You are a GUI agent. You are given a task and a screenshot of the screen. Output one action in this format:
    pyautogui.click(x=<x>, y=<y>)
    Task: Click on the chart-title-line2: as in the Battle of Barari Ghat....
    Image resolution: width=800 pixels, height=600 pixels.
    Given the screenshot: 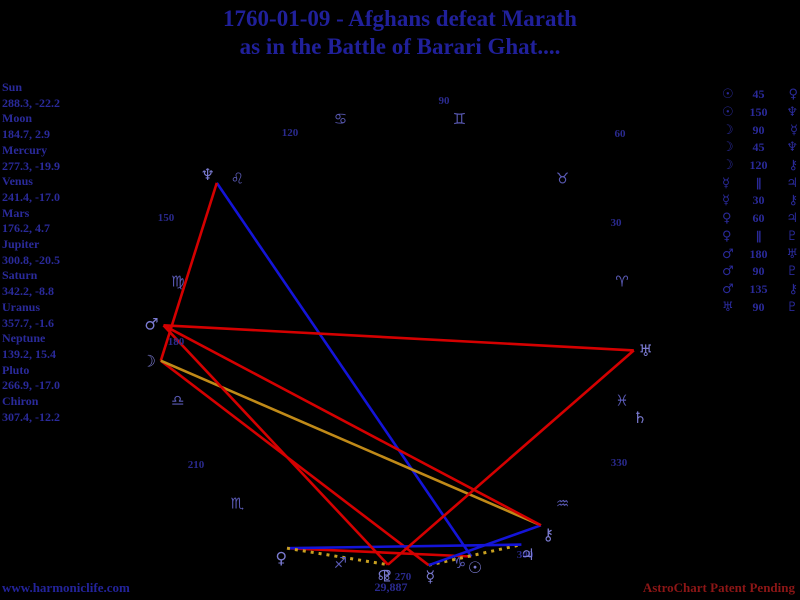 What is the action you would take?
    pyautogui.click(x=400, y=46)
    